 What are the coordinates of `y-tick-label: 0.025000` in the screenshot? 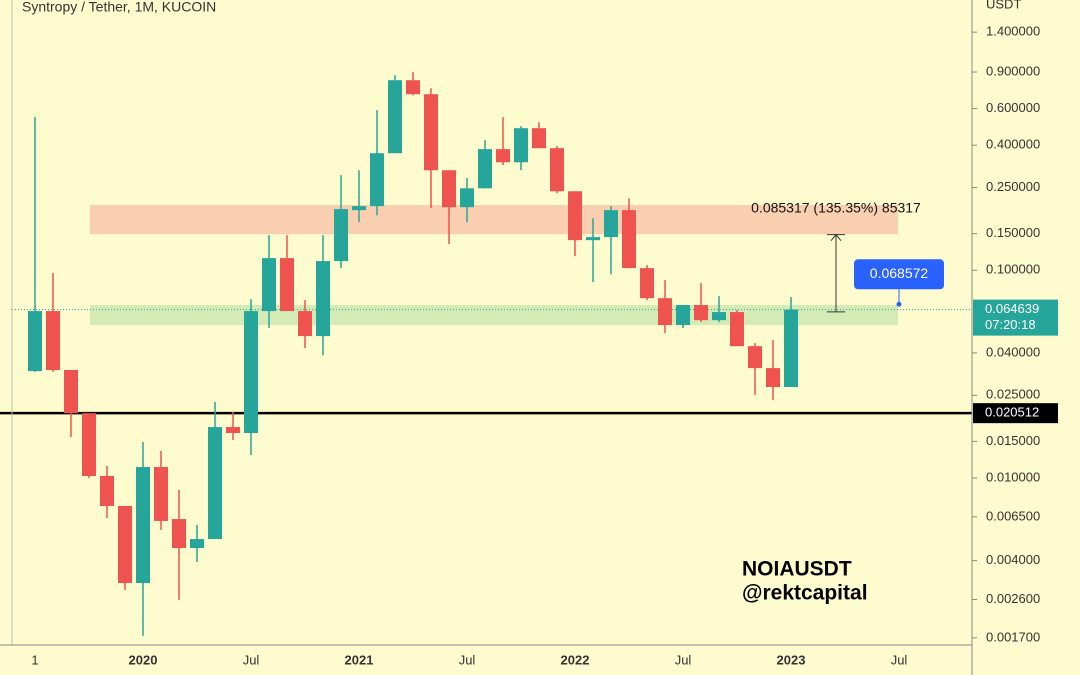 It's located at (1013, 394).